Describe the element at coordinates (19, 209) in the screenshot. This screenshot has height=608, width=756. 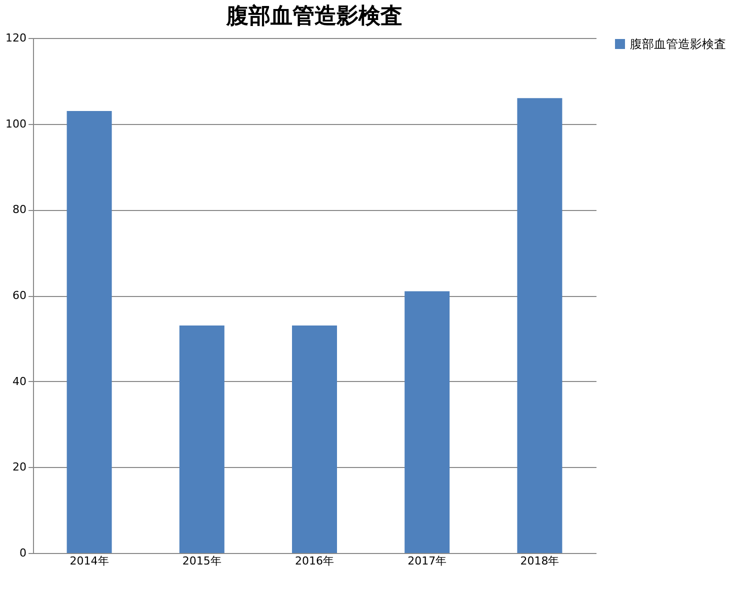
I see `y-tick-label: 80` at that location.